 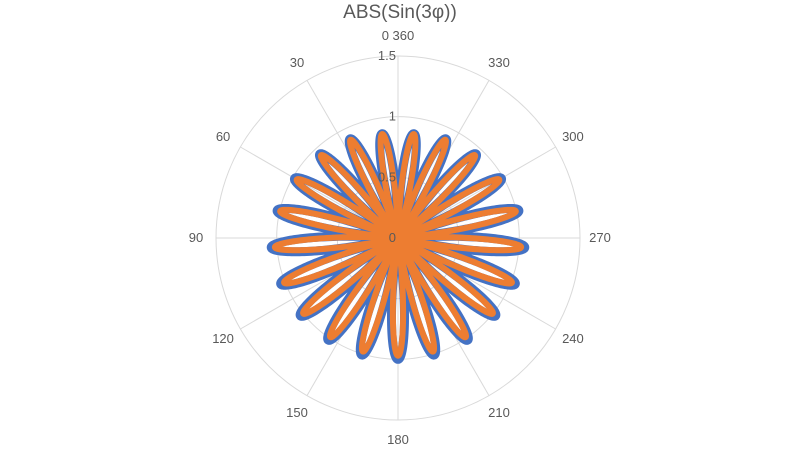 What do you see at coordinates (297, 62) in the screenshot?
I see `angle-tick-label: 30` at bounding box center [297, 62].